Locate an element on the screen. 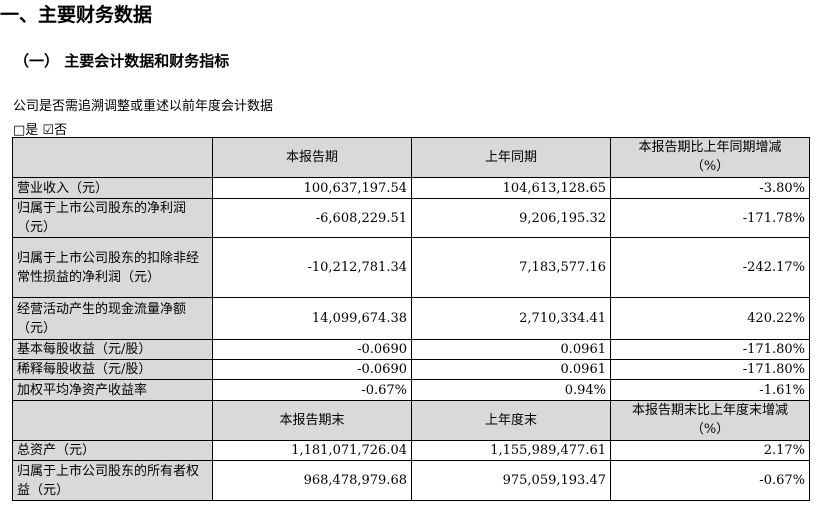  row-label: 加权平均净资产收益率 is located at coordinates (112, 390).